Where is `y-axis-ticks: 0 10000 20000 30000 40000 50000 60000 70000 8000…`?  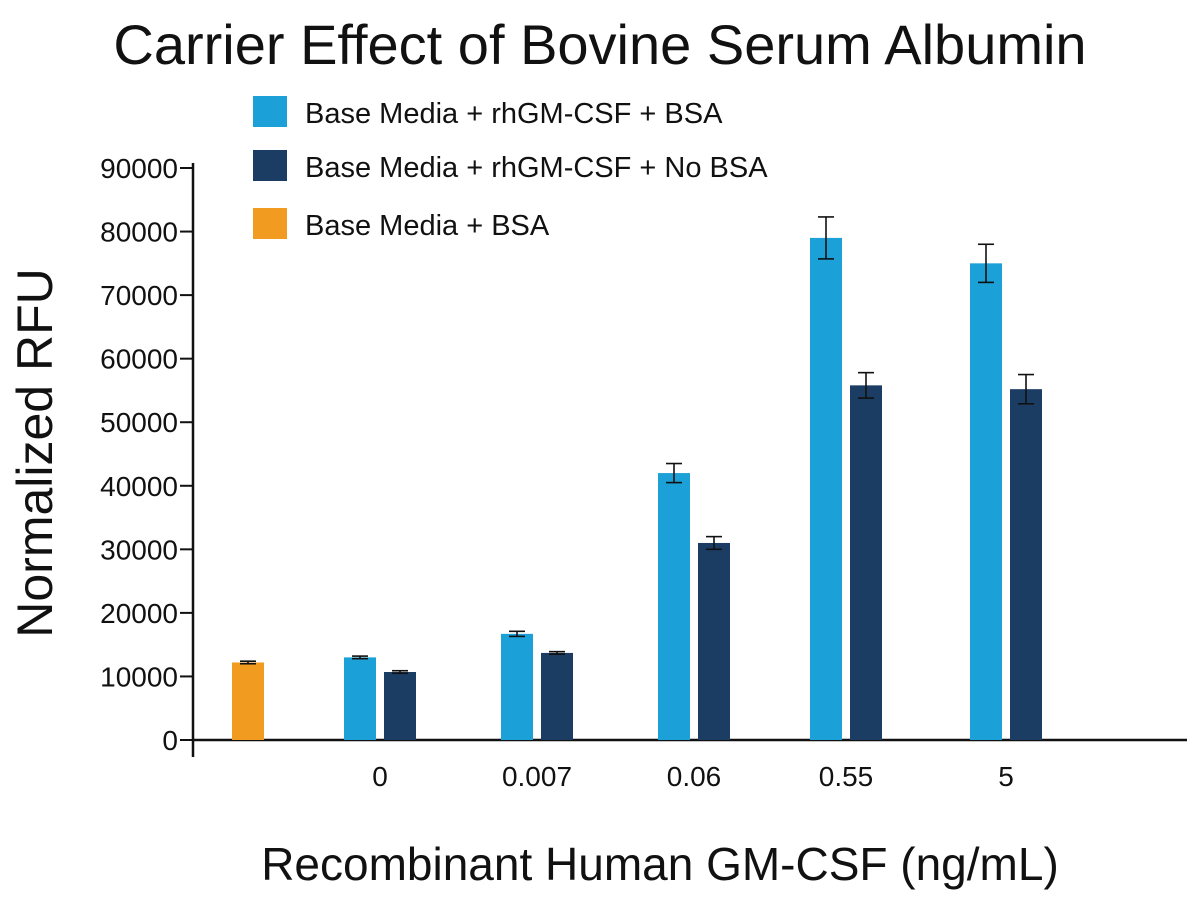 y-axis-ticks: 0 10000 20000 30000 40000 50000 60000 70000 8000… is located at coordinates (146, 454).